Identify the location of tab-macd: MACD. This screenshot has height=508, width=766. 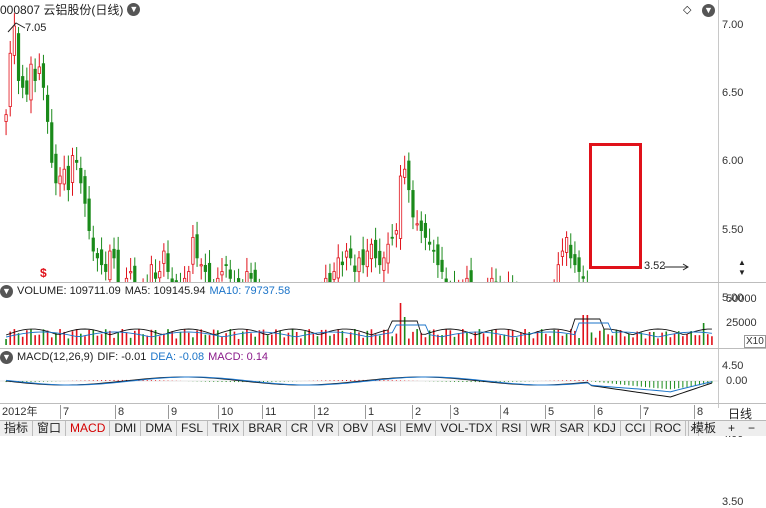
(88, 428).